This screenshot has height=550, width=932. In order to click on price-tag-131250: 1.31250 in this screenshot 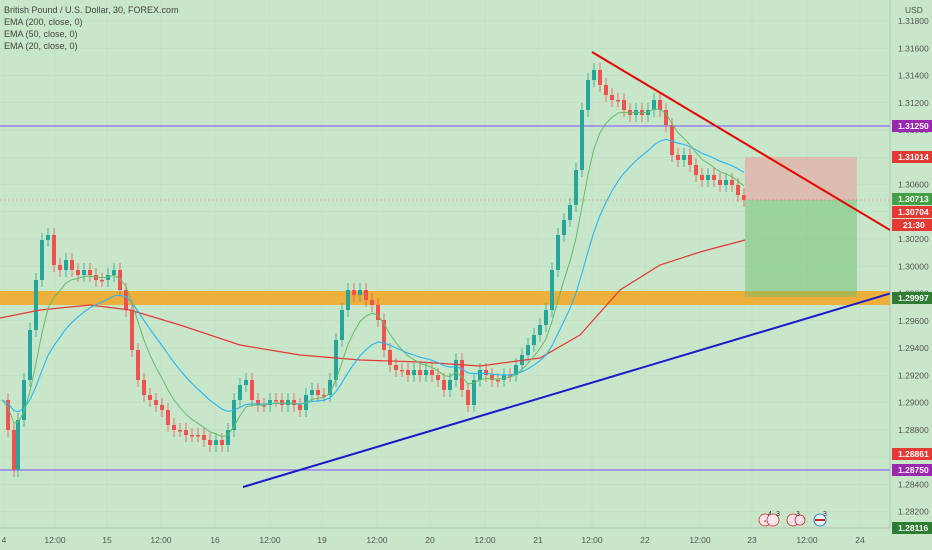, I will do `click(913, 126)`.